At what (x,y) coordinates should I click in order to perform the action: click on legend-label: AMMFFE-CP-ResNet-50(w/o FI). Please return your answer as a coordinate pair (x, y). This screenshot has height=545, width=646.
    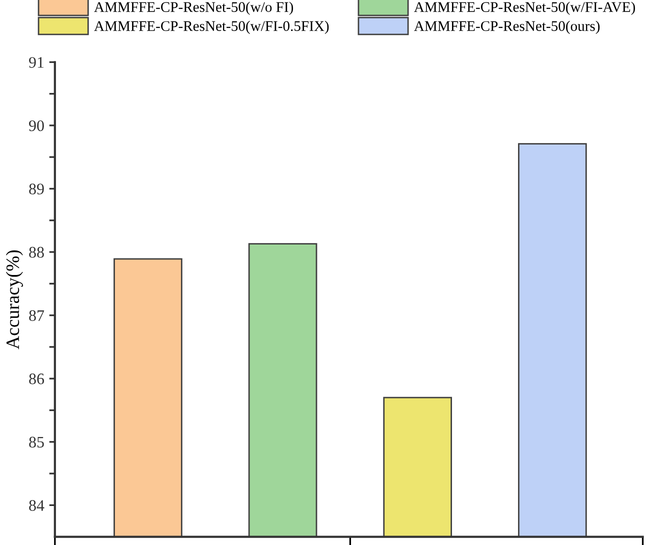
    Looking at the image, I should click on (194, 8).